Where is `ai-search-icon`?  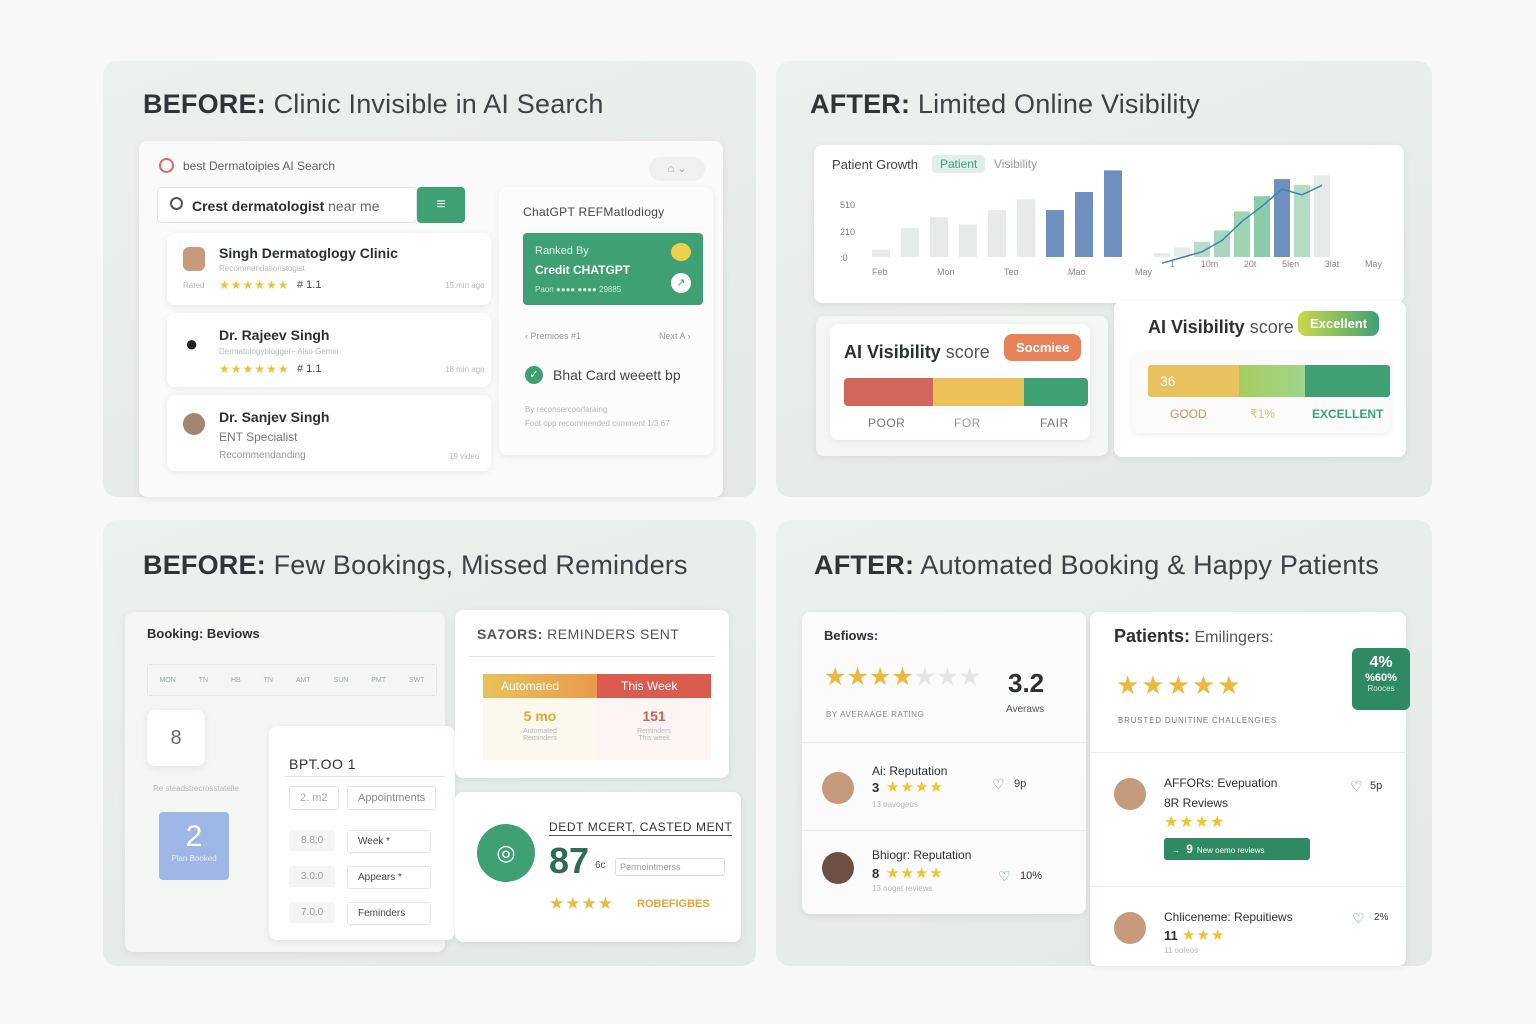
ai-search-icon is located at coordinates (166, 165).